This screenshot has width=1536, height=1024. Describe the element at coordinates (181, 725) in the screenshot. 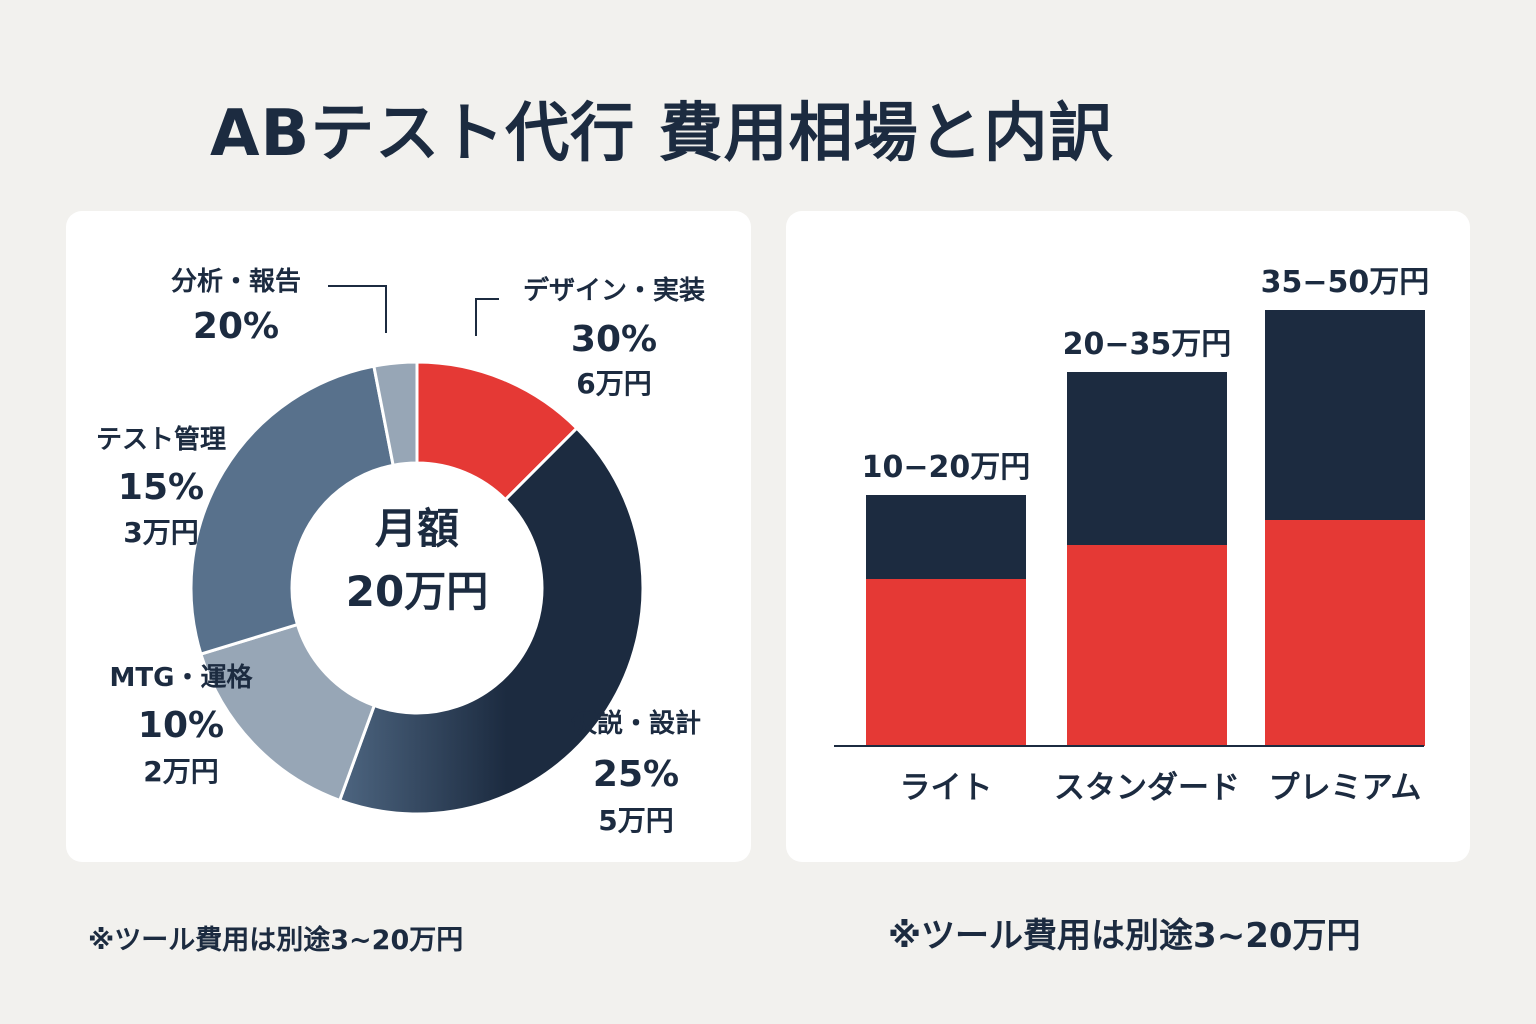

I see `slice-percent-mtg: 10%` at that location.